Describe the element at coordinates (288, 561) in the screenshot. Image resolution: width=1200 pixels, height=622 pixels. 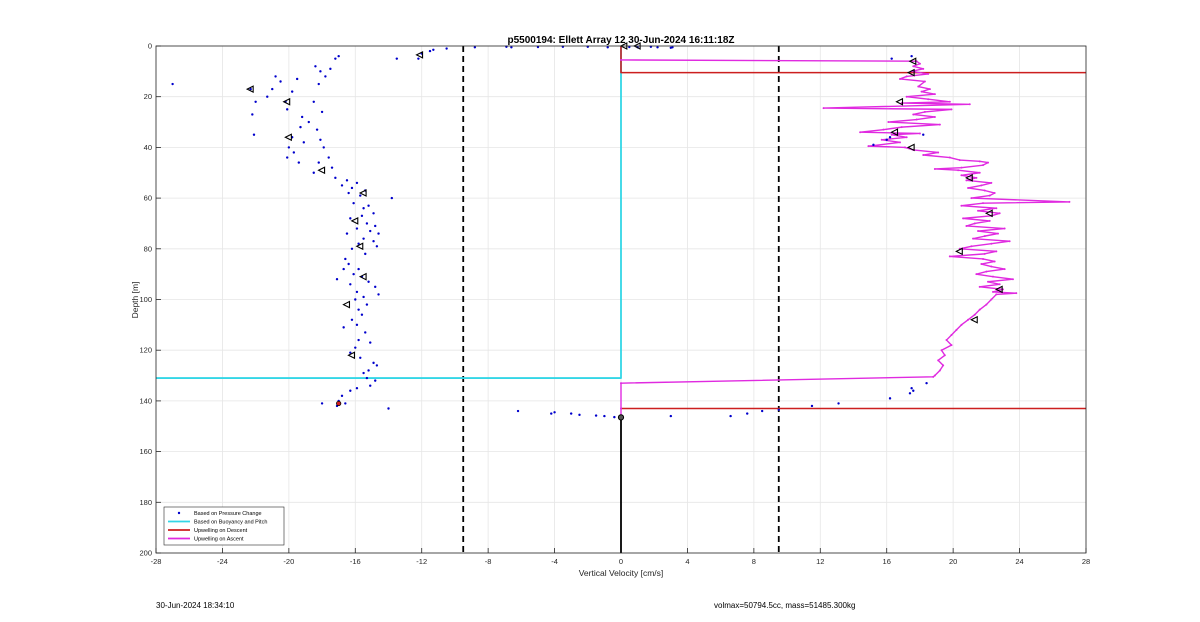
I see `x-tick-label: -20` at that location.